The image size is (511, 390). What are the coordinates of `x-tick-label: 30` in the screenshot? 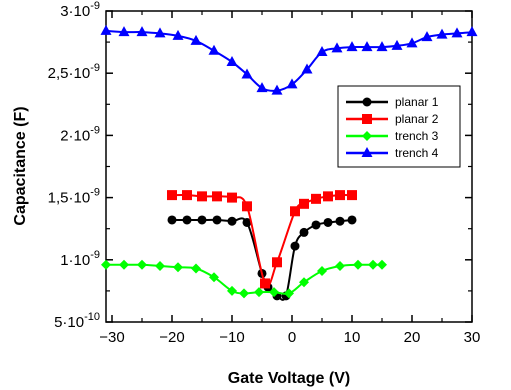 It's located at (472, 337).